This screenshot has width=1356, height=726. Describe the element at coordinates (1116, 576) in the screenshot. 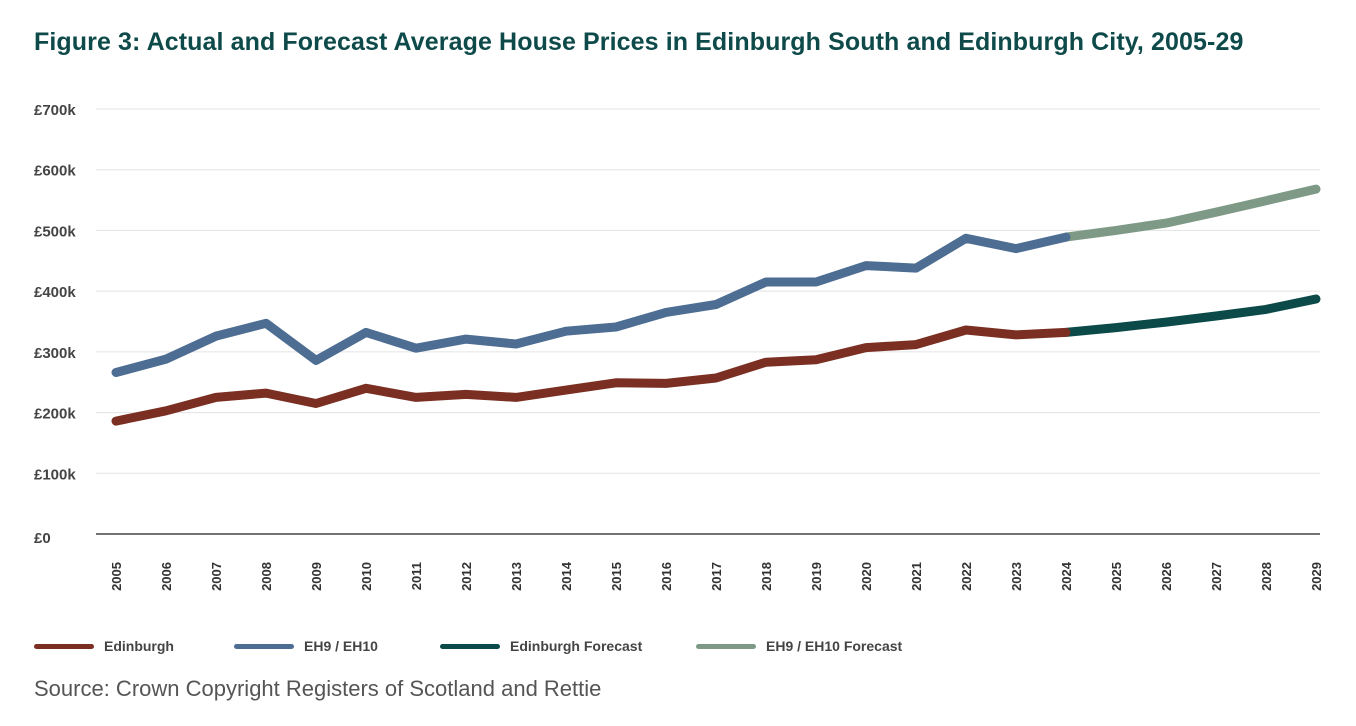

I see `x-tick-label: 2025` at that location.